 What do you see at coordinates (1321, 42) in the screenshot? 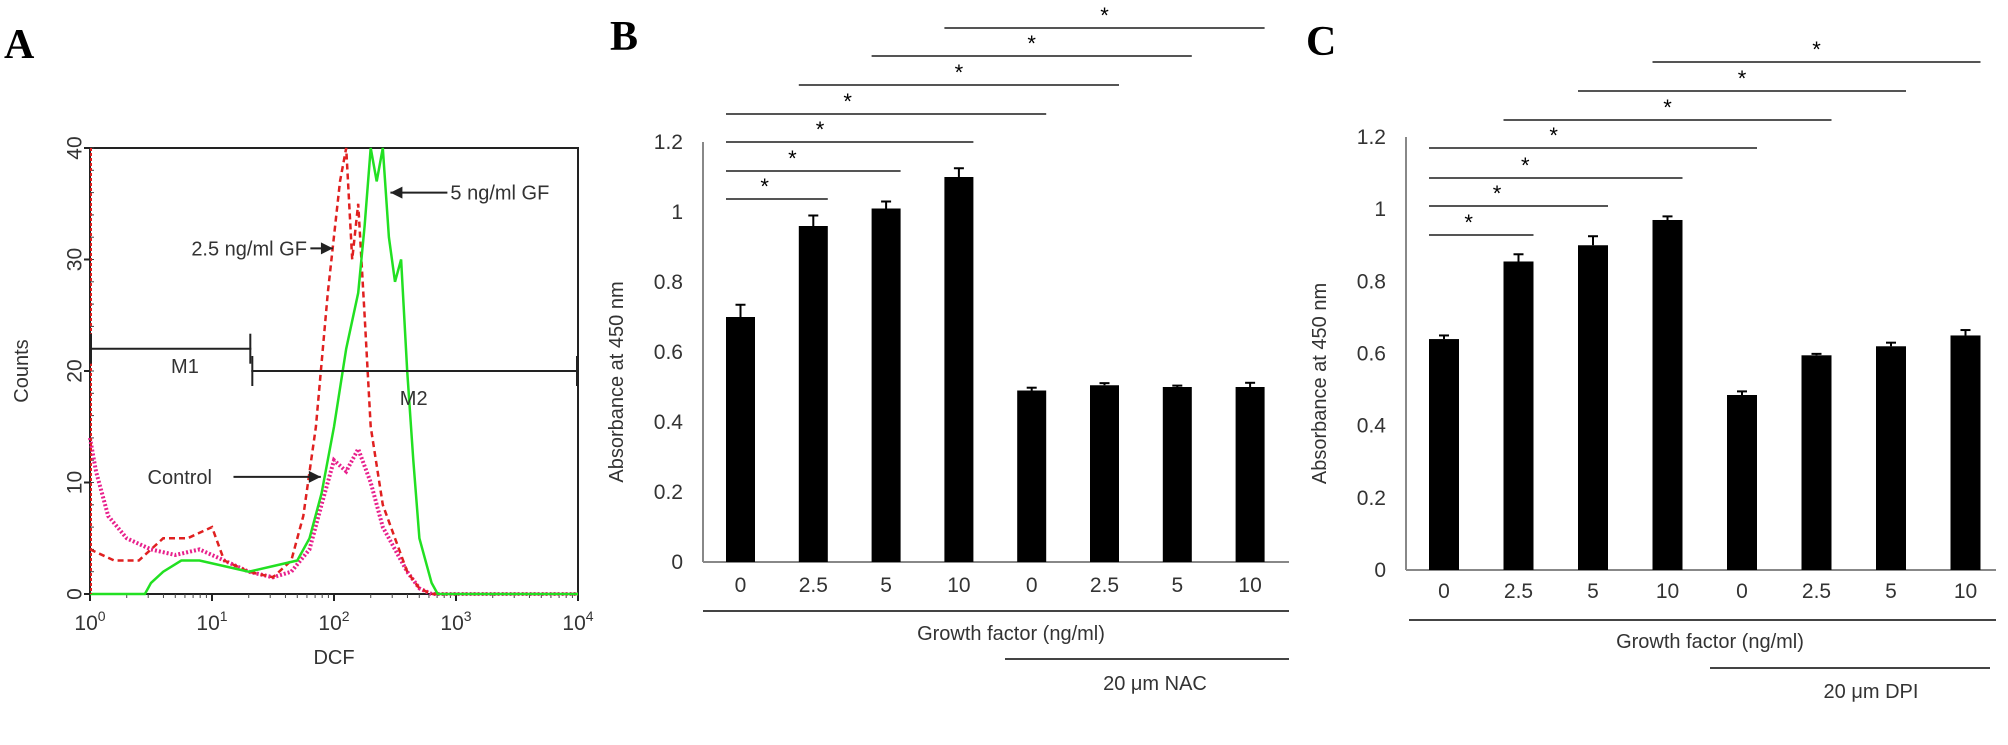
I see `panel-letter-c: C` at bounding box center [1321, 42].